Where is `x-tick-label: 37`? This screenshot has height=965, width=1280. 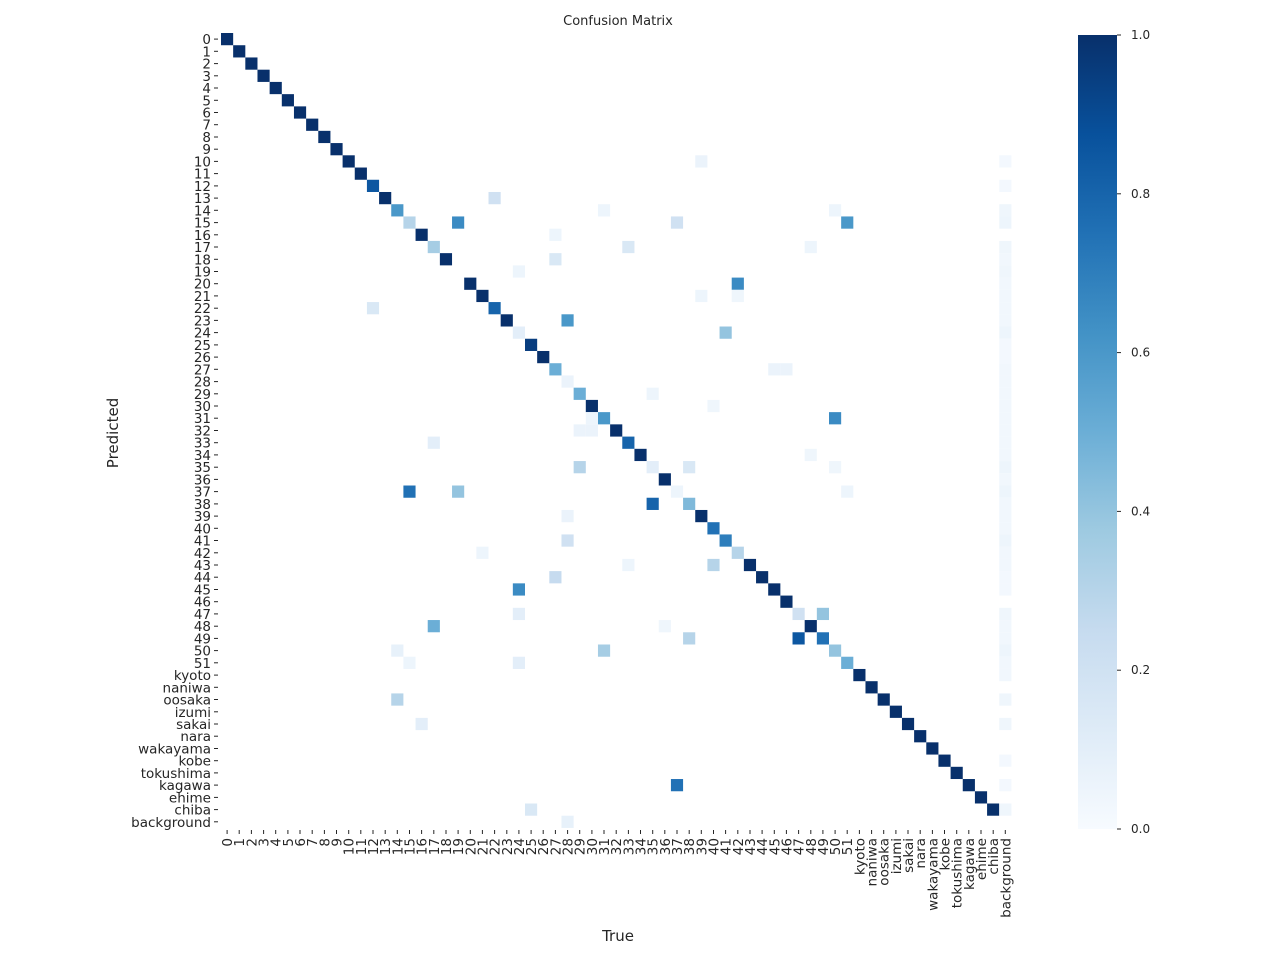
x-tick-label: 37 is located at coordinates (678, 846).